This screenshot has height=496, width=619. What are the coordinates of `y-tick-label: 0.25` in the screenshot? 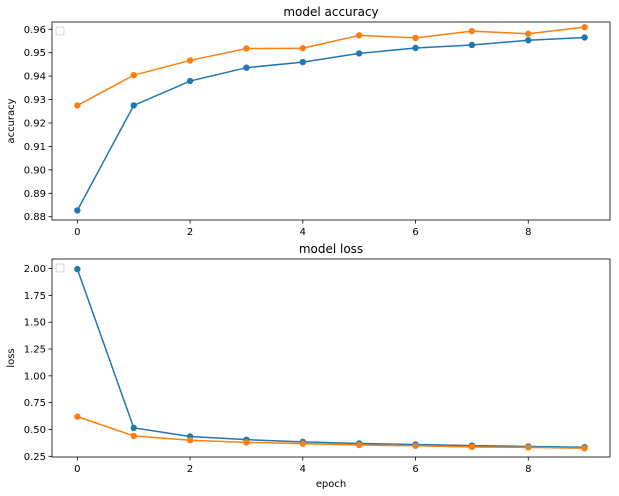 It's located at (35, 457).